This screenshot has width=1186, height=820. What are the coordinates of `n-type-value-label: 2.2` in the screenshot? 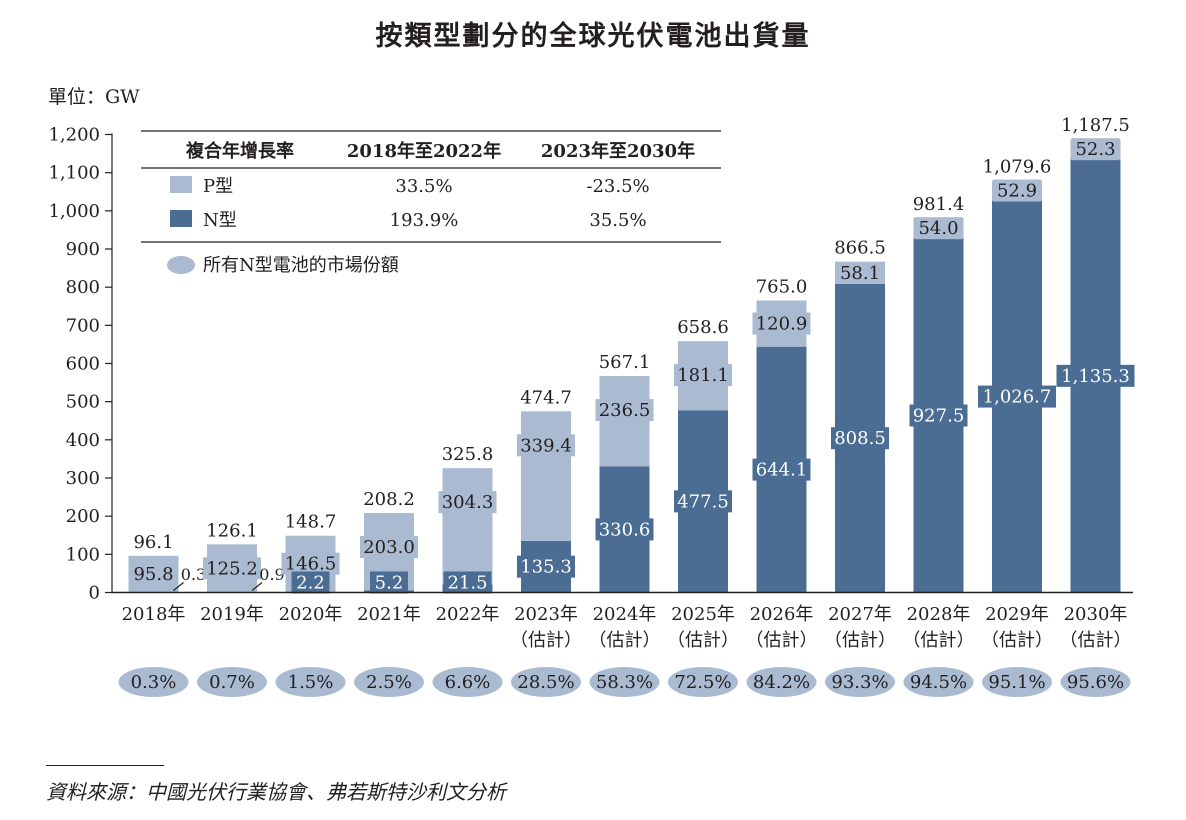 It's located at (310, 583).